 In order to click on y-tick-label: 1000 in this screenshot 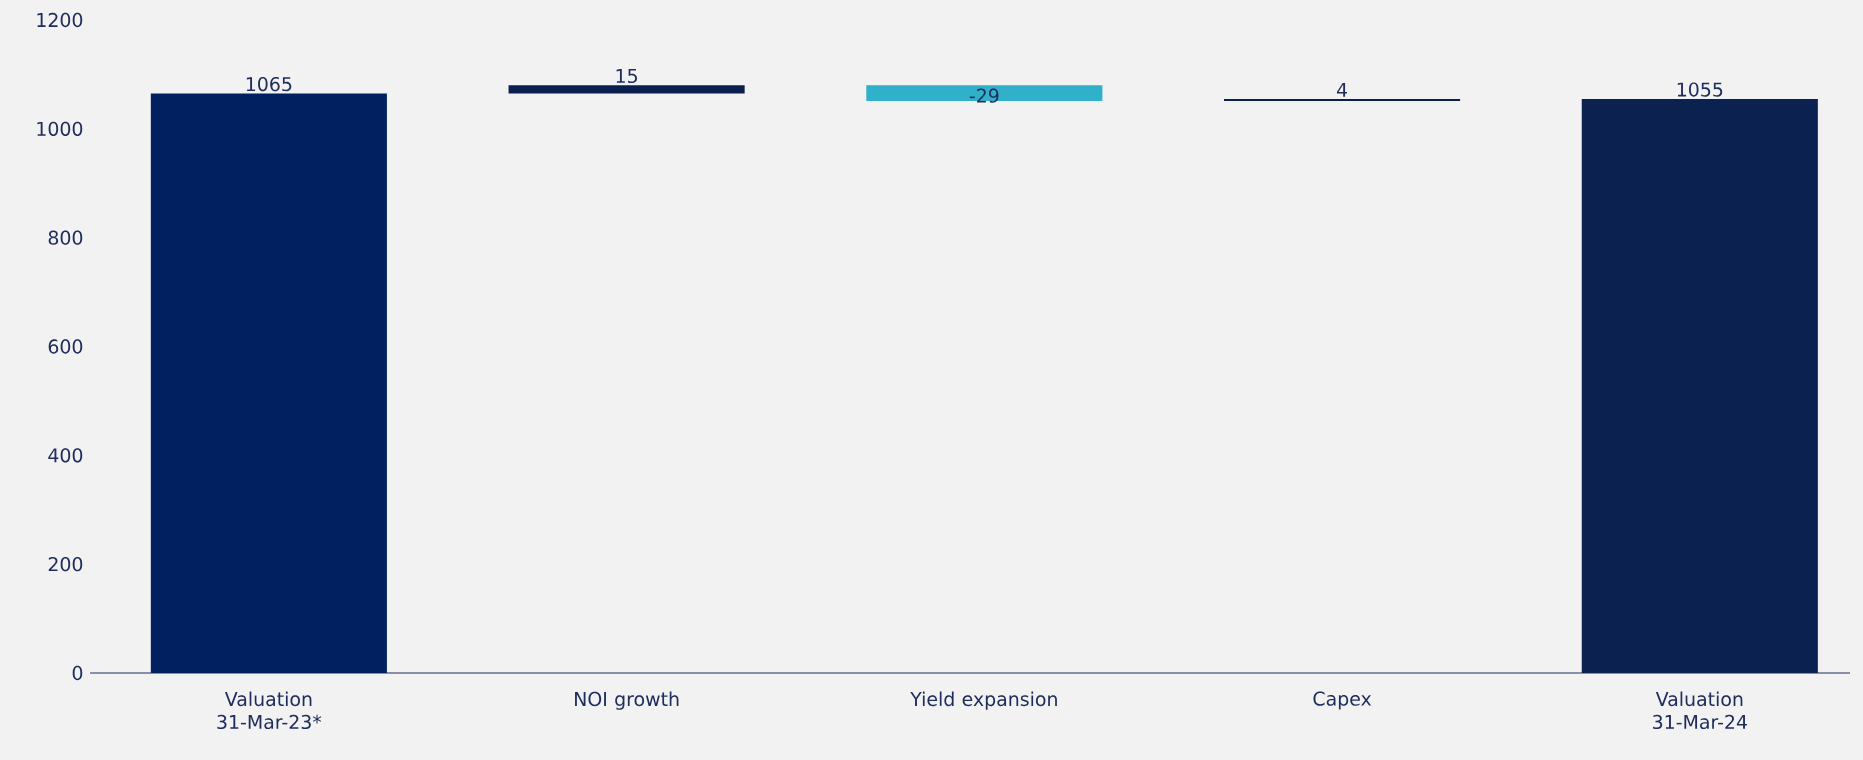, I will do `click(60, 128)`.